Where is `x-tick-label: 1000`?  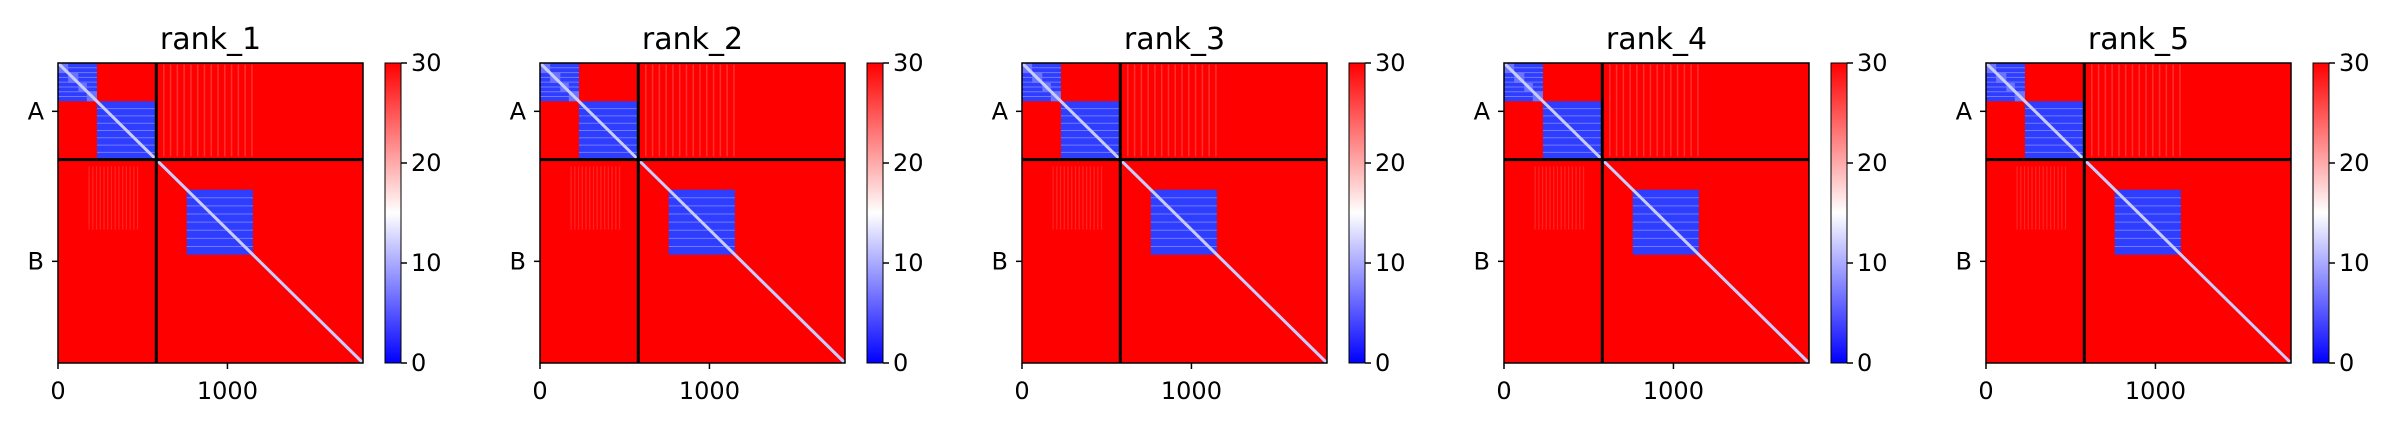
x-tick-label: 1000 is located at coordinates (1673, 391).